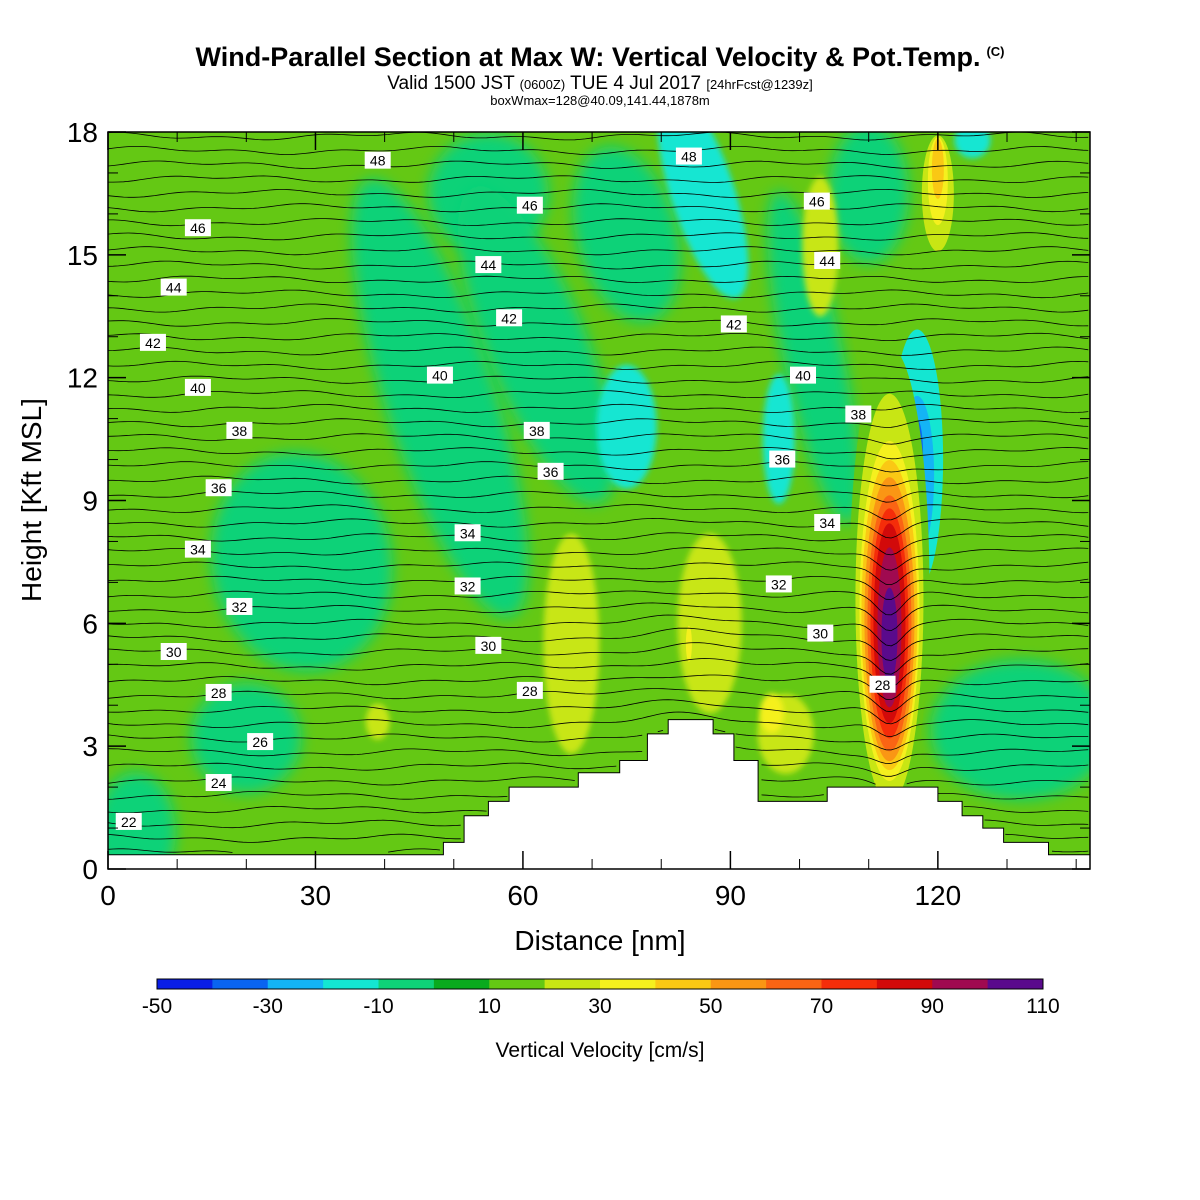  What do you see at coordinates (451, 83) in the screenshot?
I see `valid-prefix: Valid 1500 JST` at bounding box center [451, 83].